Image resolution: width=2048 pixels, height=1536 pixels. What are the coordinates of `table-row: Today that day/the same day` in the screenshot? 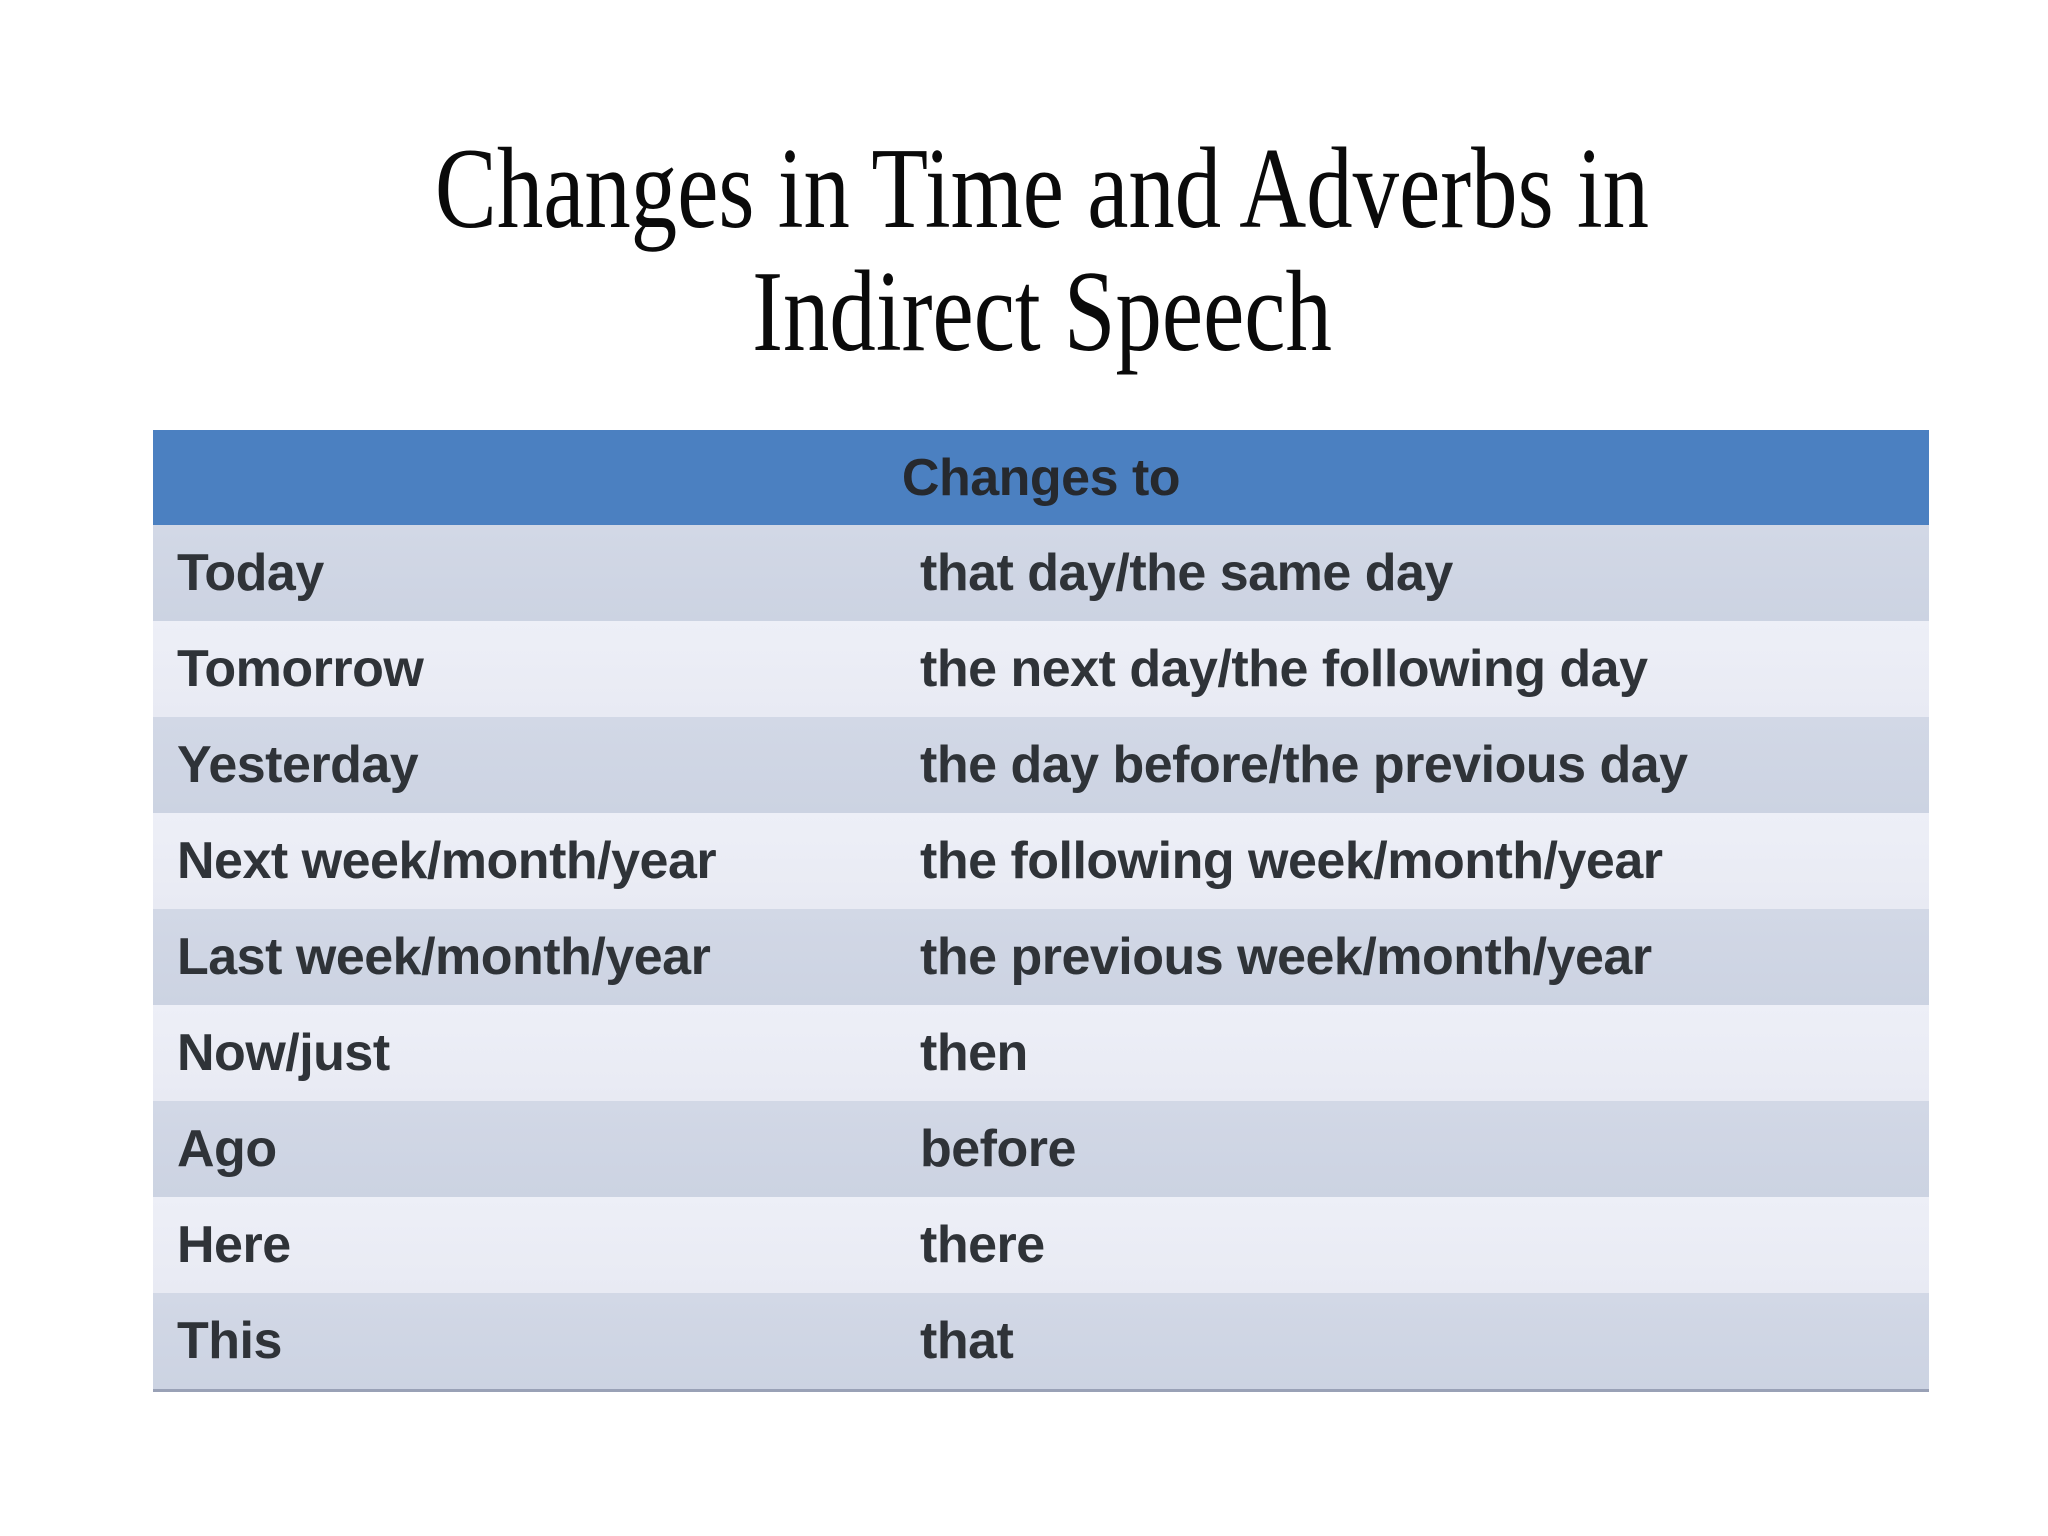 It's located at (1041, 573).